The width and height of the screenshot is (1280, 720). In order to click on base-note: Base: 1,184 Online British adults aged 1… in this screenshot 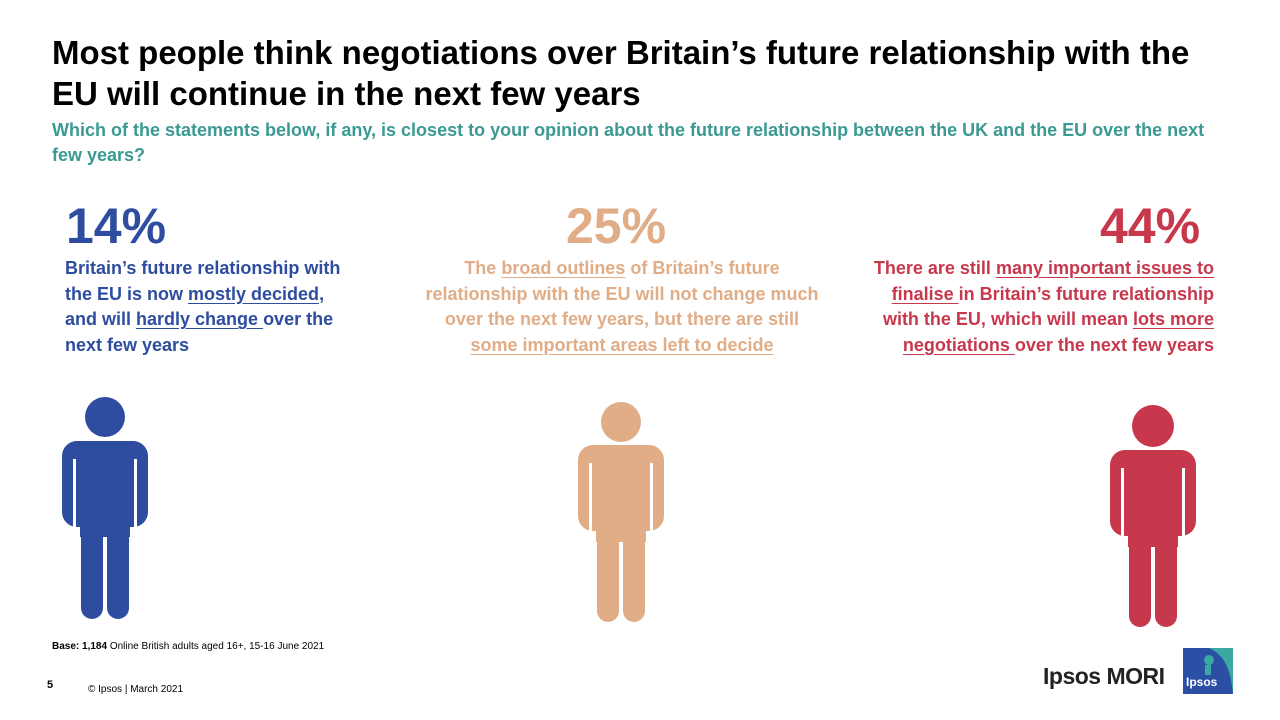, I will do `click(188, 646)`.